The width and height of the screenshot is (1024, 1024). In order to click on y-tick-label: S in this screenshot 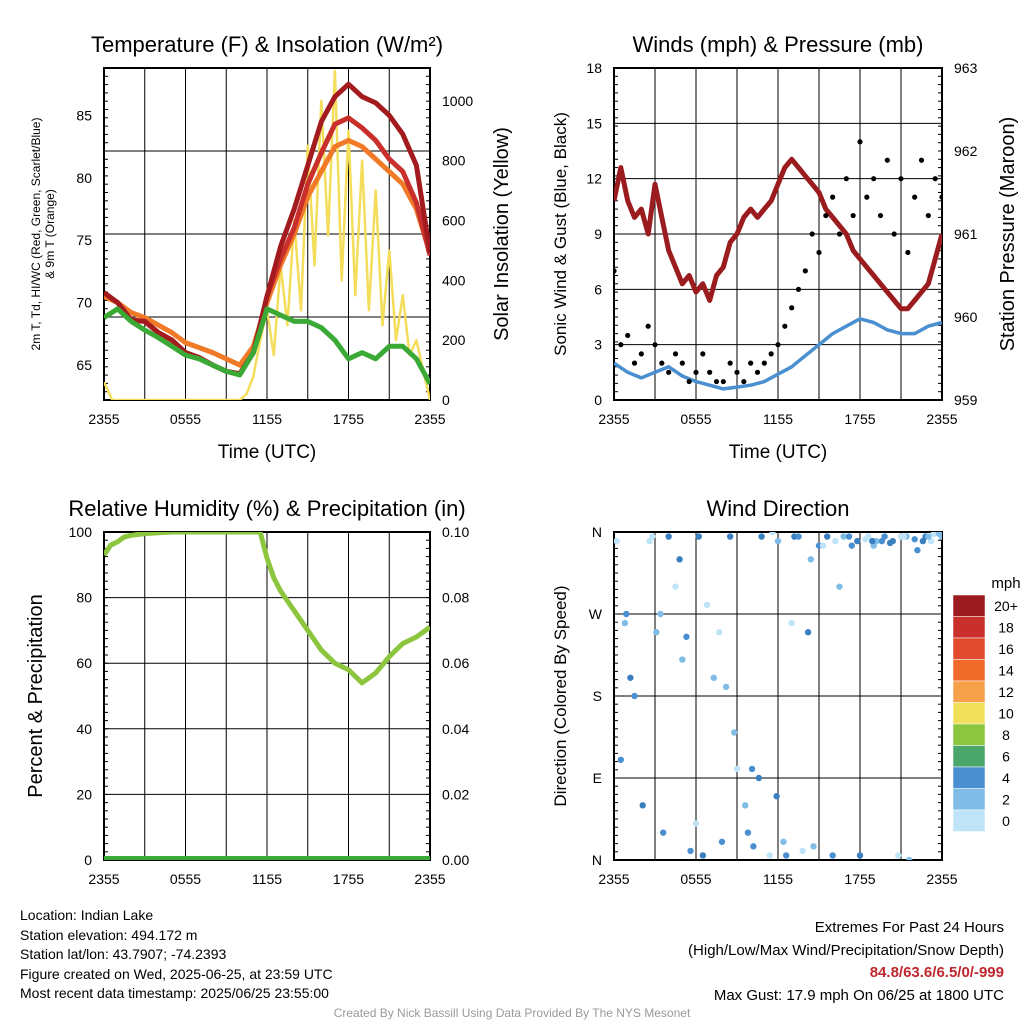, I will do `click(597, 696)`.